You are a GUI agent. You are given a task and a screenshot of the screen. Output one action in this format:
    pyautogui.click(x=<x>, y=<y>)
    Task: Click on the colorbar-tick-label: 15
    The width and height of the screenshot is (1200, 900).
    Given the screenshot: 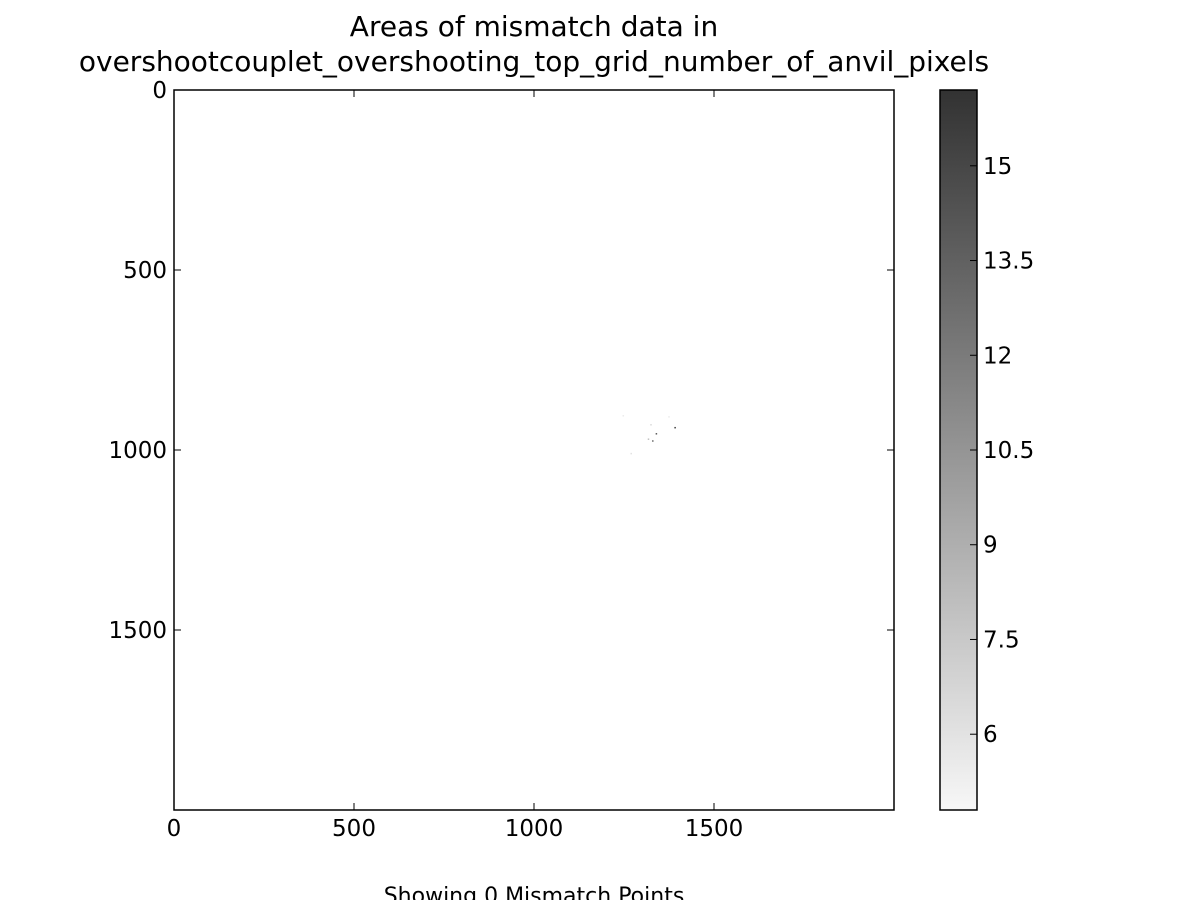 What is the action you would take?
    pyautogui.click(x=997, y=167)
    